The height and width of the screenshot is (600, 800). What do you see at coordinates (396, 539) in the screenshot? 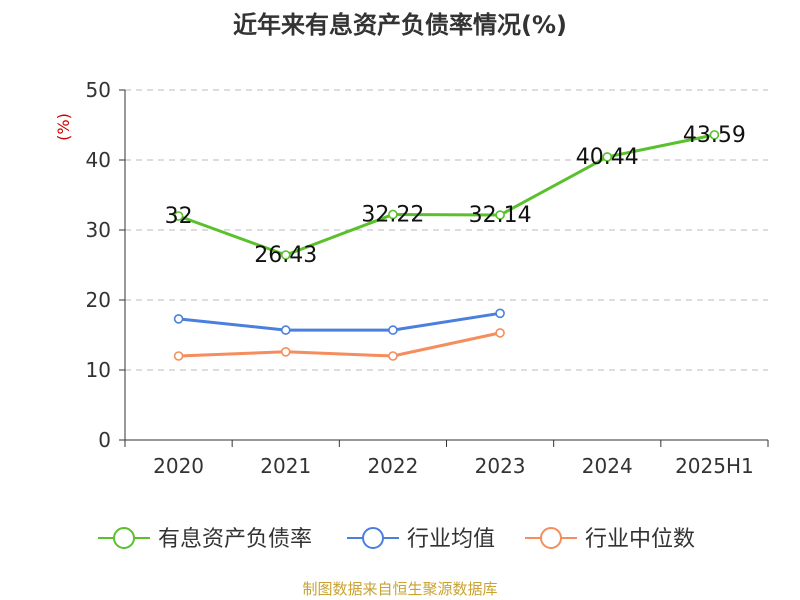
I see `legend: 有息资产负债率 行业均值 行业中位数` at bounding box center [396, 539].